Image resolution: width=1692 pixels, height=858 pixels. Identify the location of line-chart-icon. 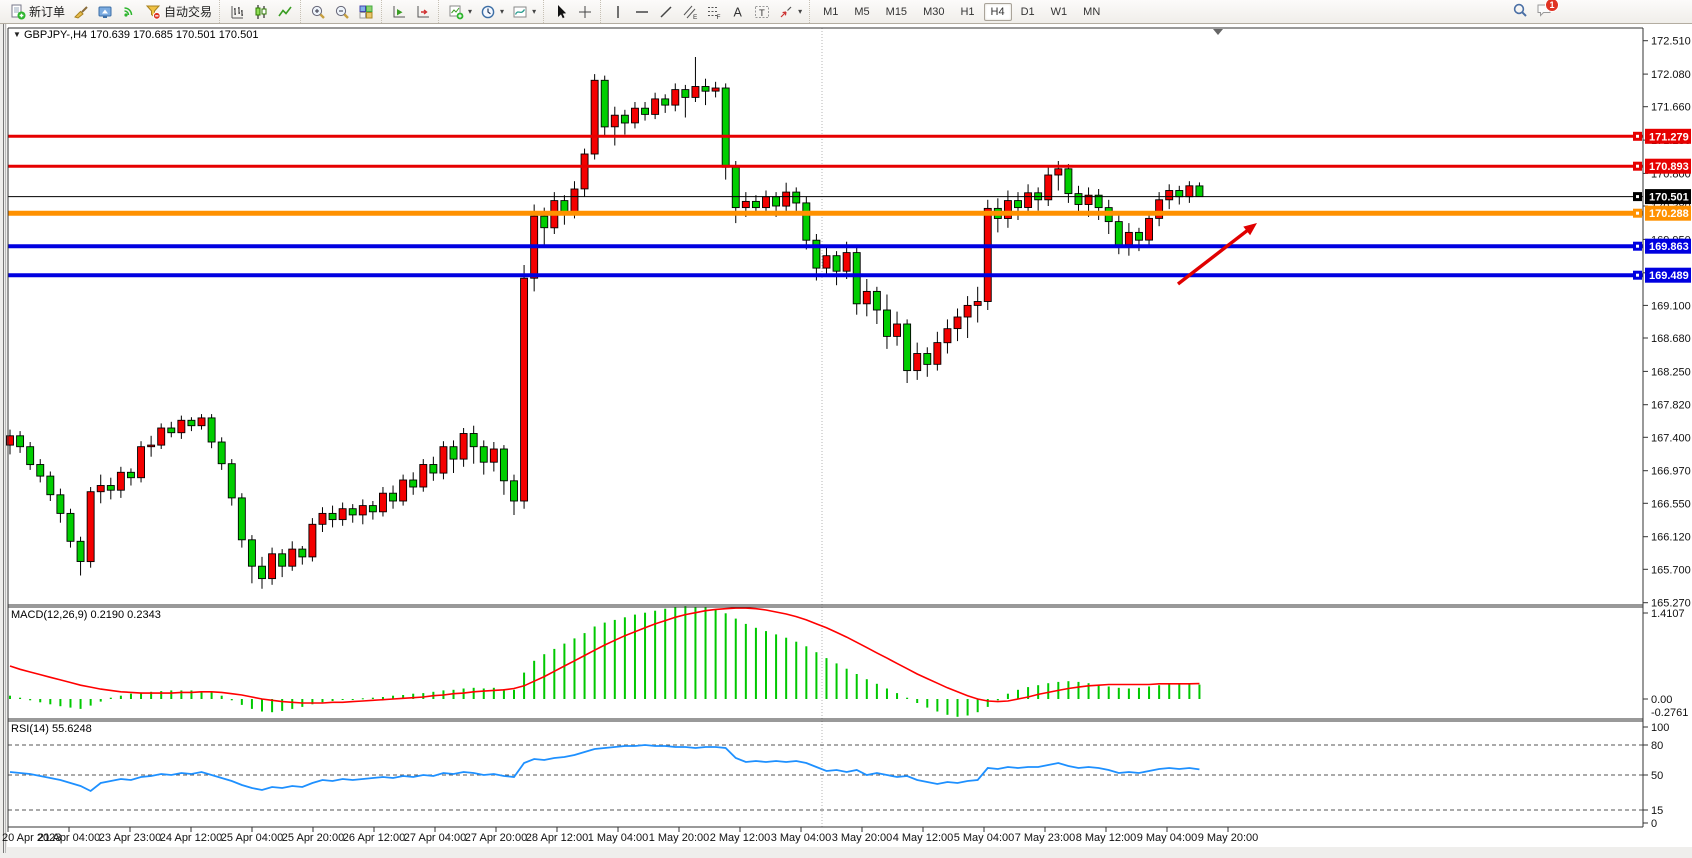
(285, 11).